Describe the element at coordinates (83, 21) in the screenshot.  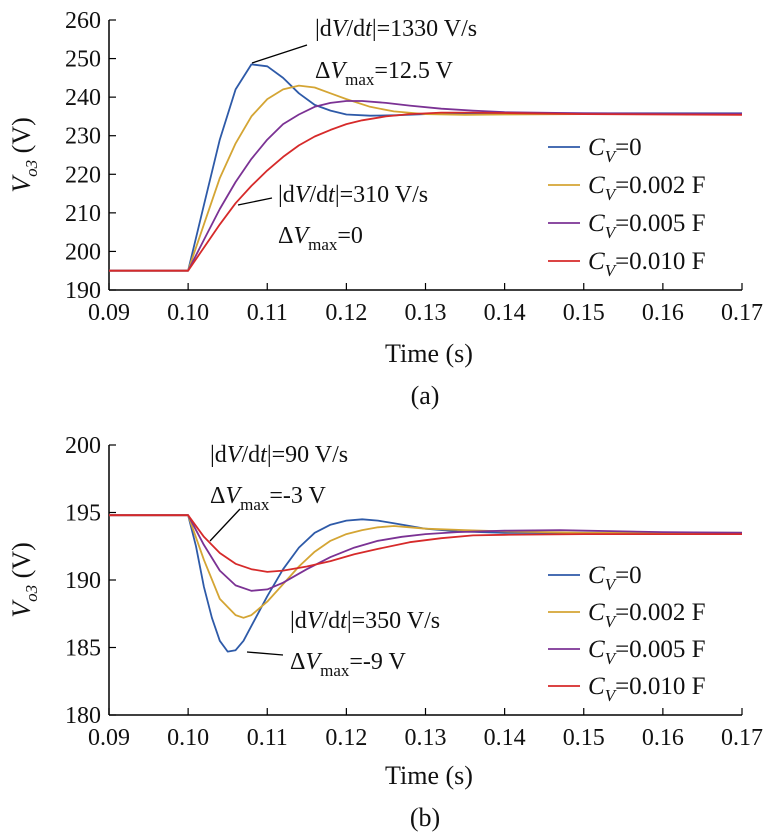
I see `y-tick-label: 260` at that location.